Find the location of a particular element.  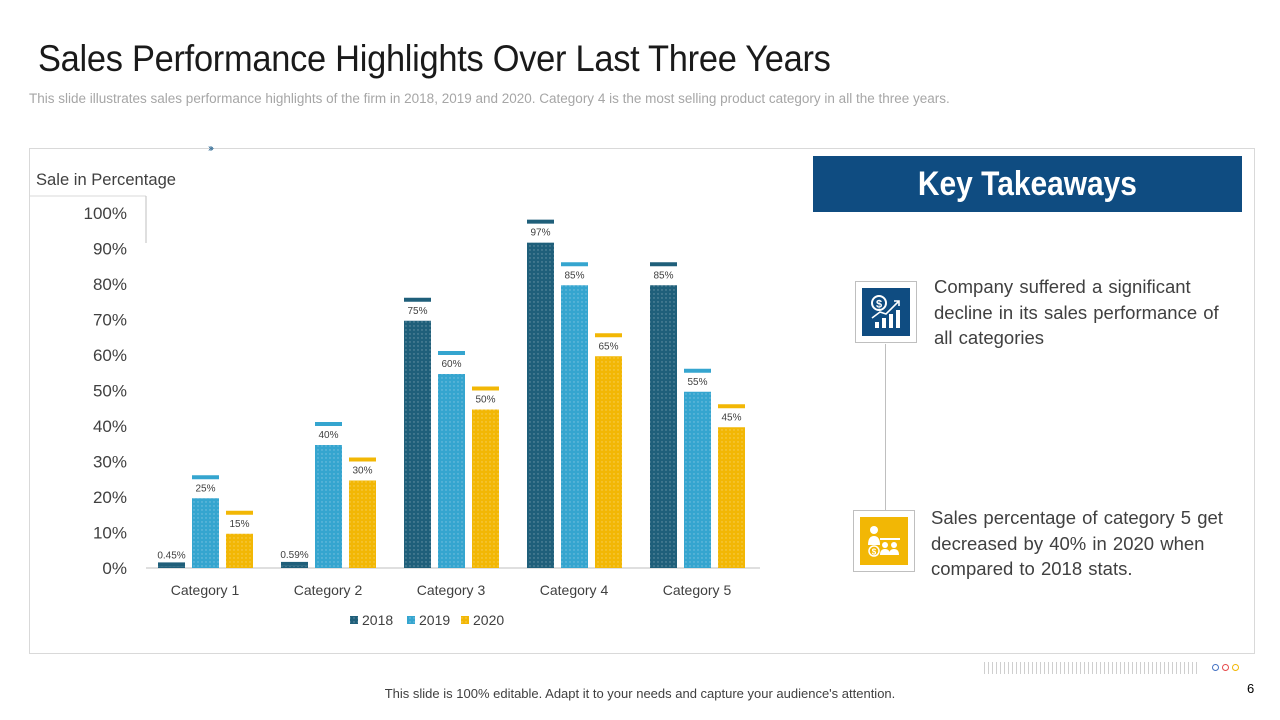

x-tick-label: Category 4 is located at coordinates (574, 590).